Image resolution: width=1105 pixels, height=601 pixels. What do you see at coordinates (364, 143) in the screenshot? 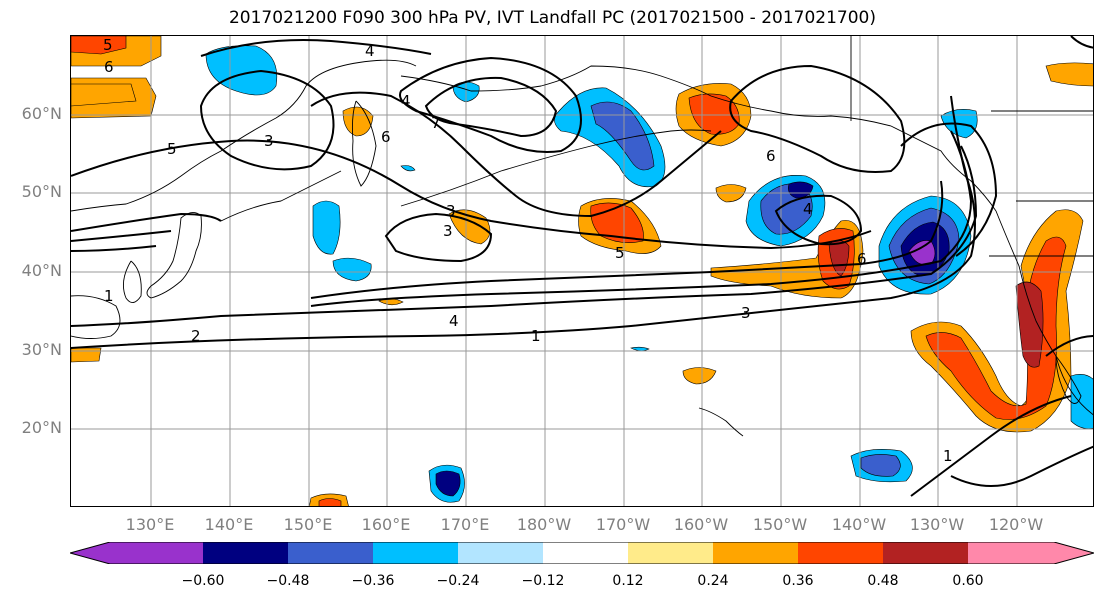
I see `kamchatka` at bounding box center [364, 143].